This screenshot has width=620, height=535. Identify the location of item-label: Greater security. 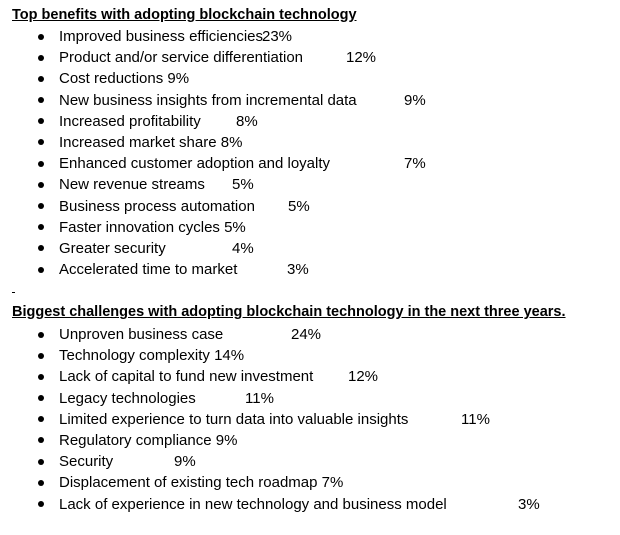
(112, 248).